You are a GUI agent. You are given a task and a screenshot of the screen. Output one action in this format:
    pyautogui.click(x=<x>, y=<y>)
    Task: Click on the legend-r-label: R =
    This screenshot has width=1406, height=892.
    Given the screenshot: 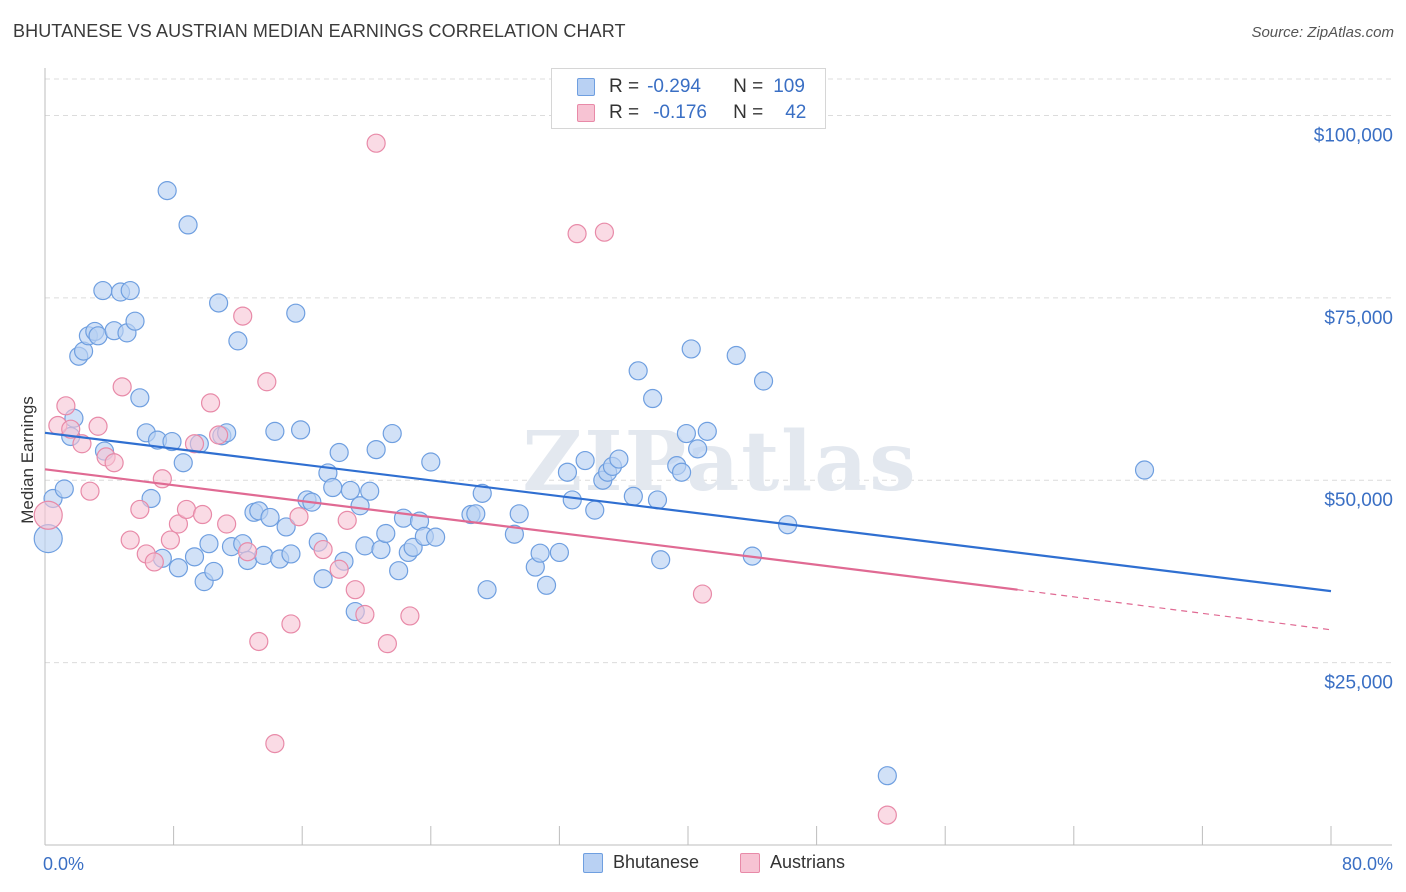 What is the action you would take?
    pyautogui.click(x=624, y=112)
    